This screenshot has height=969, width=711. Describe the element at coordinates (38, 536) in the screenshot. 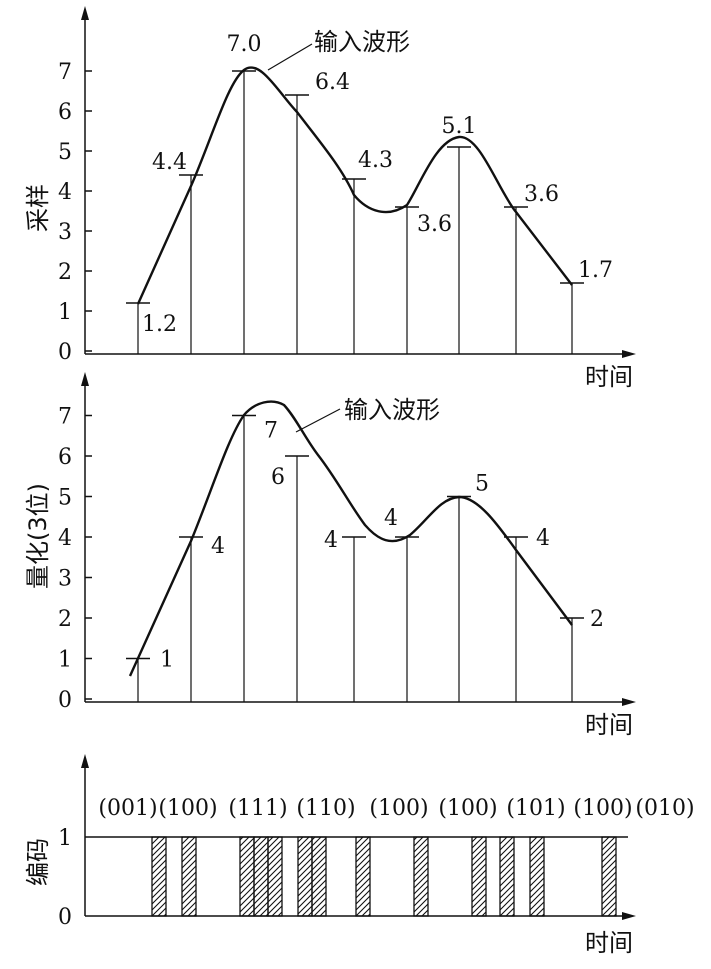

I see `quant-y-label: 量化(3位)` at that location.